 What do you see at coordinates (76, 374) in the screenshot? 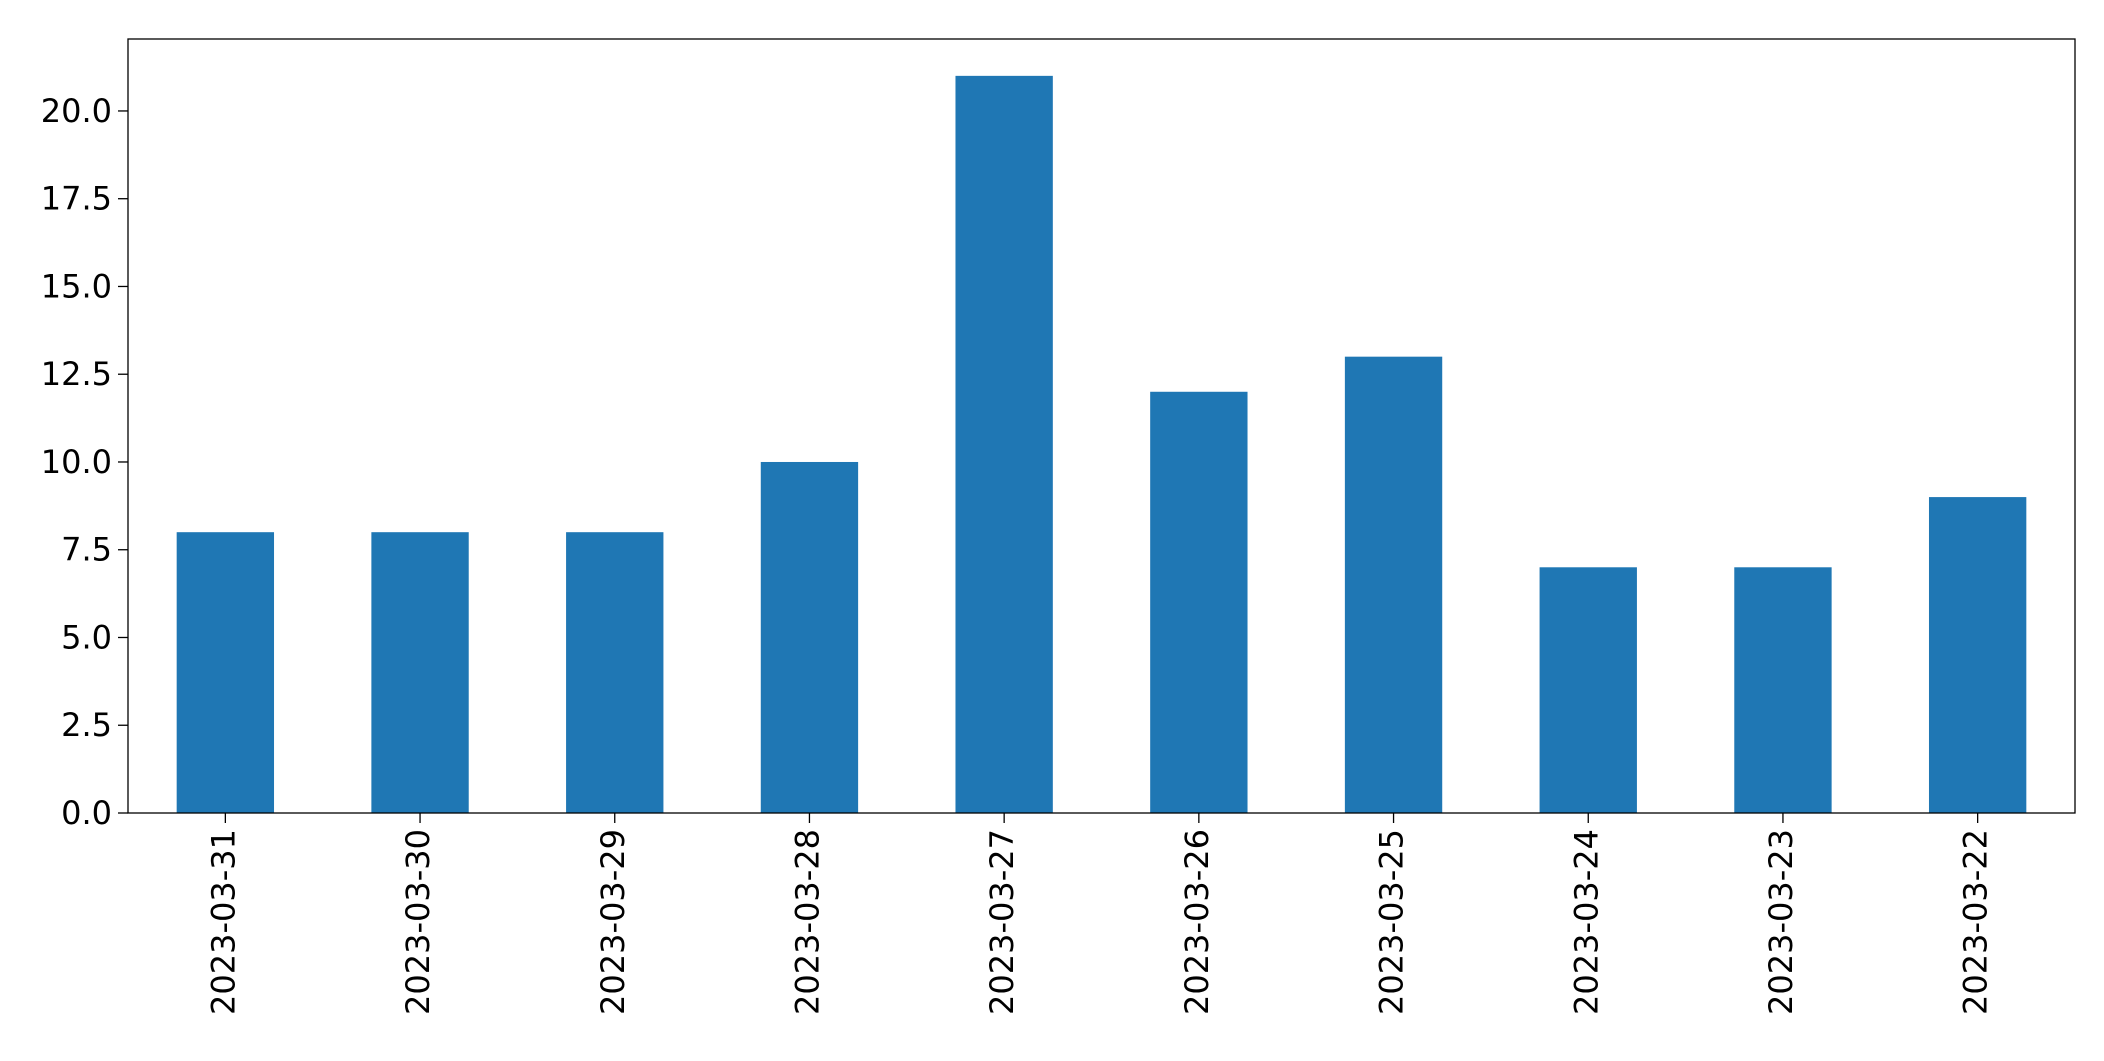
I see `y-tick-label: 12.5` at bounding box center [76, 374].